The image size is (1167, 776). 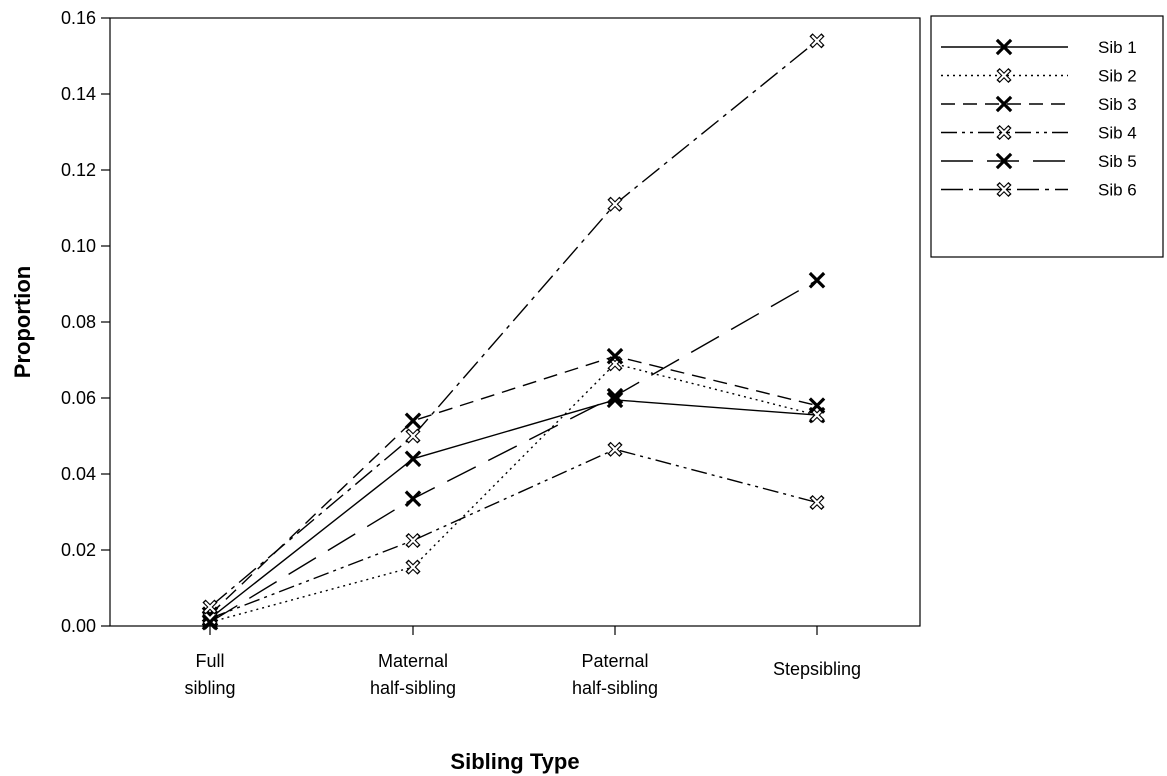 I want to click on x-tick-label-line: sibling, so click(x=209, y=688).